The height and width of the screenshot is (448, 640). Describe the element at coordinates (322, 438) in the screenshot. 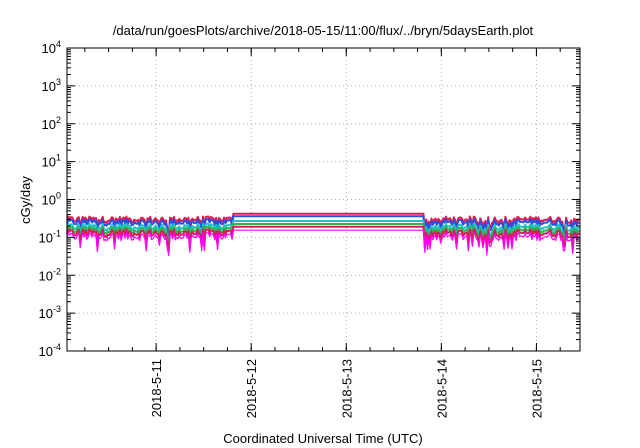

I see `x-axis-label: Coordinated Universal Time (UTC)` at that location.